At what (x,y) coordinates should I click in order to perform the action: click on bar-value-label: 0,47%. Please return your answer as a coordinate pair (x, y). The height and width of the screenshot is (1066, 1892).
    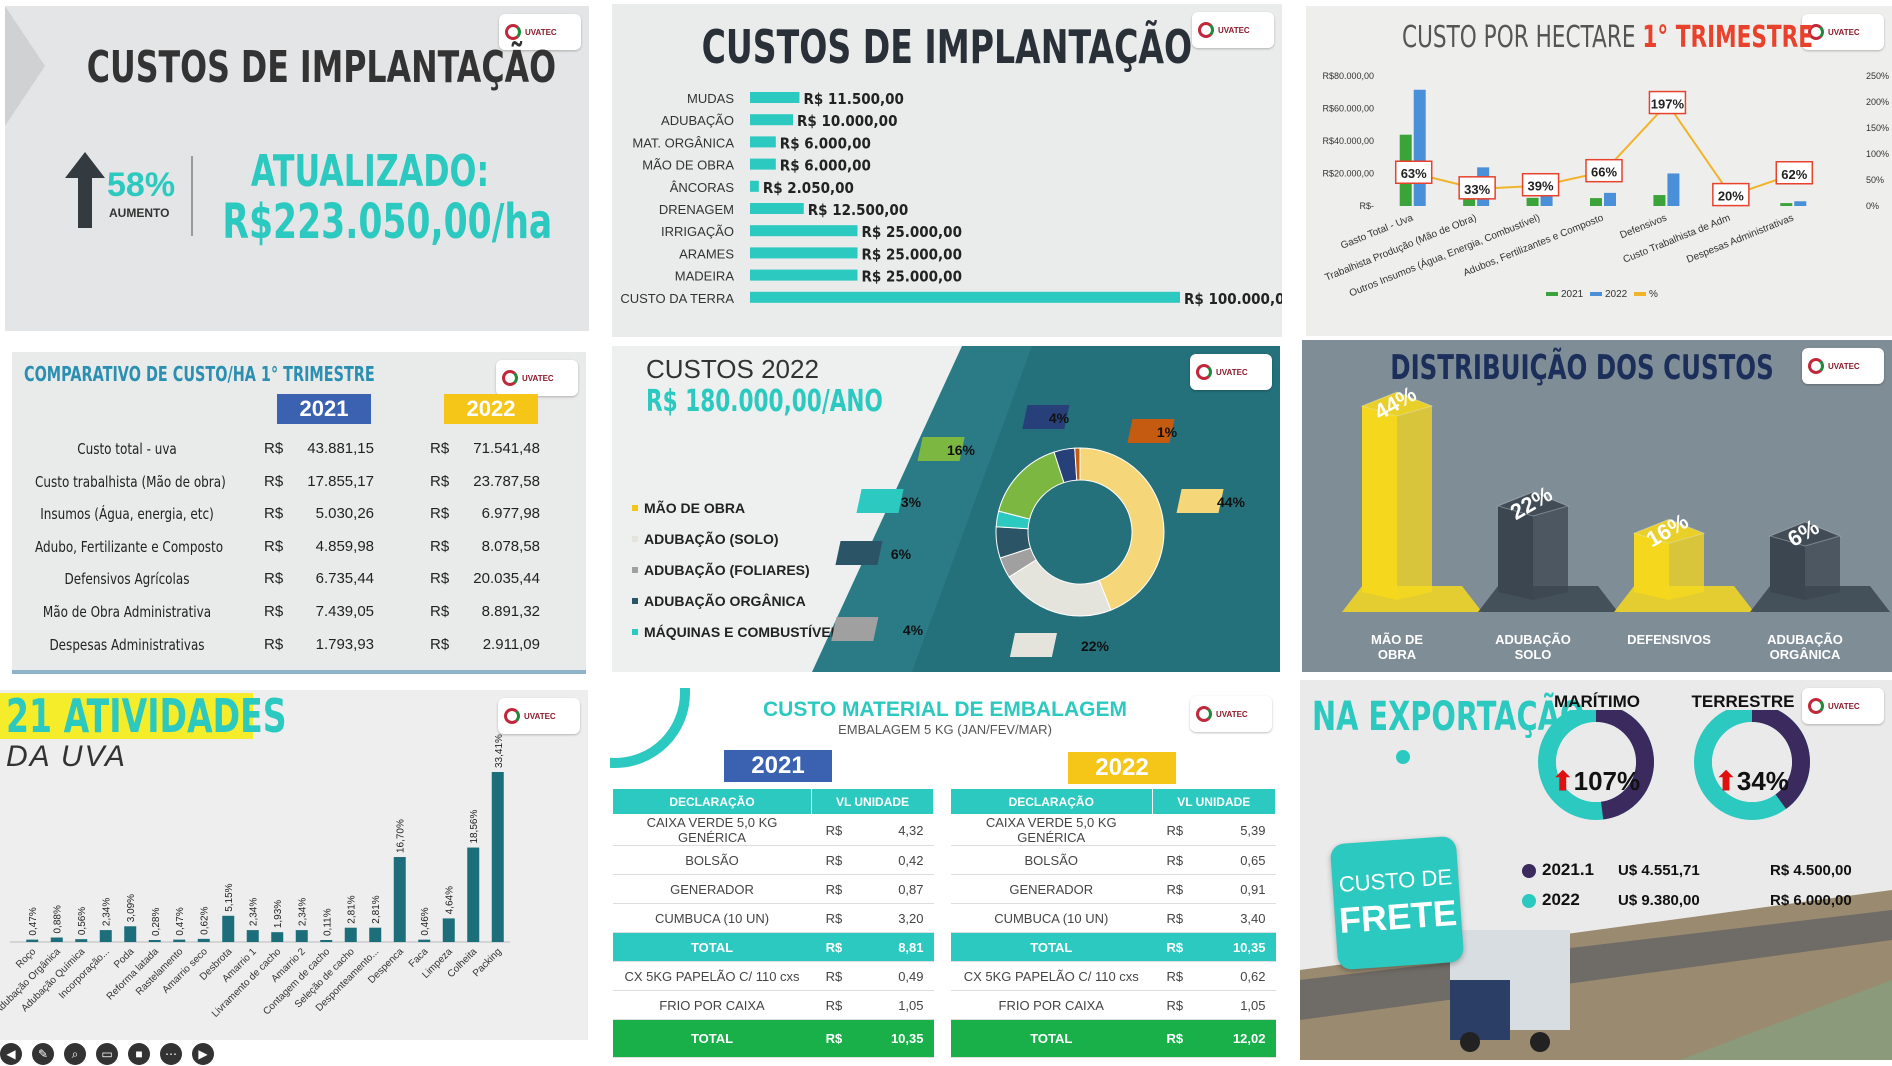
    Looking at the image, I should click on (180, 921).